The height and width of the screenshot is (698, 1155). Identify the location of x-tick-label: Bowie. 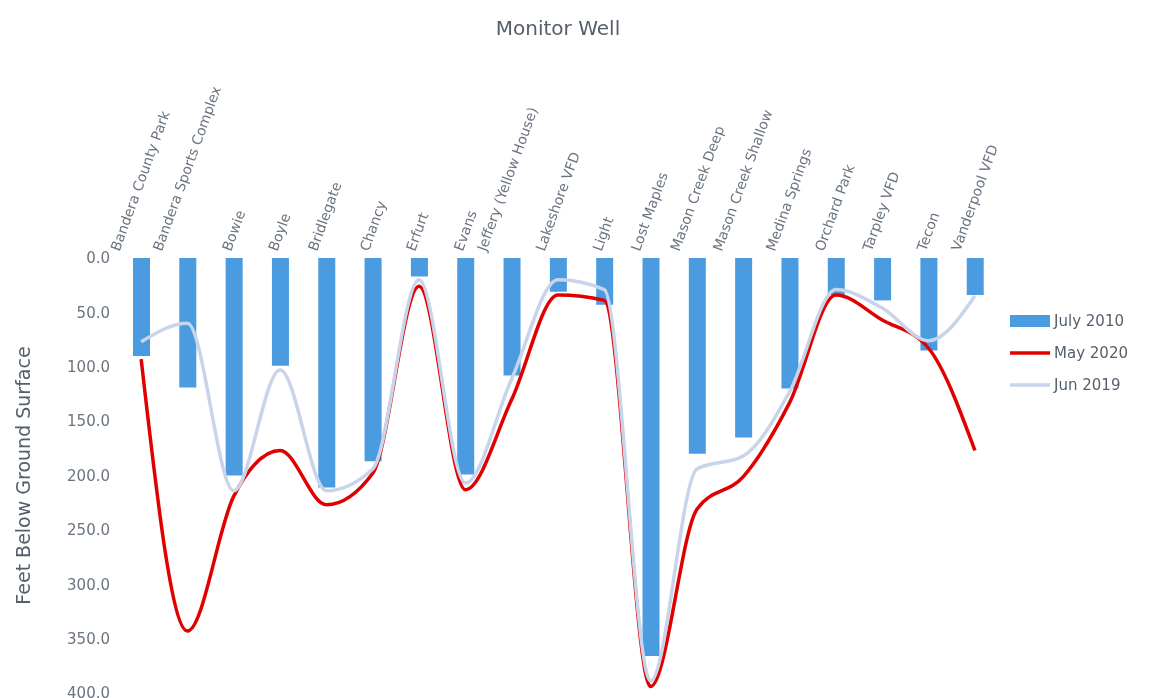
(233, 230).